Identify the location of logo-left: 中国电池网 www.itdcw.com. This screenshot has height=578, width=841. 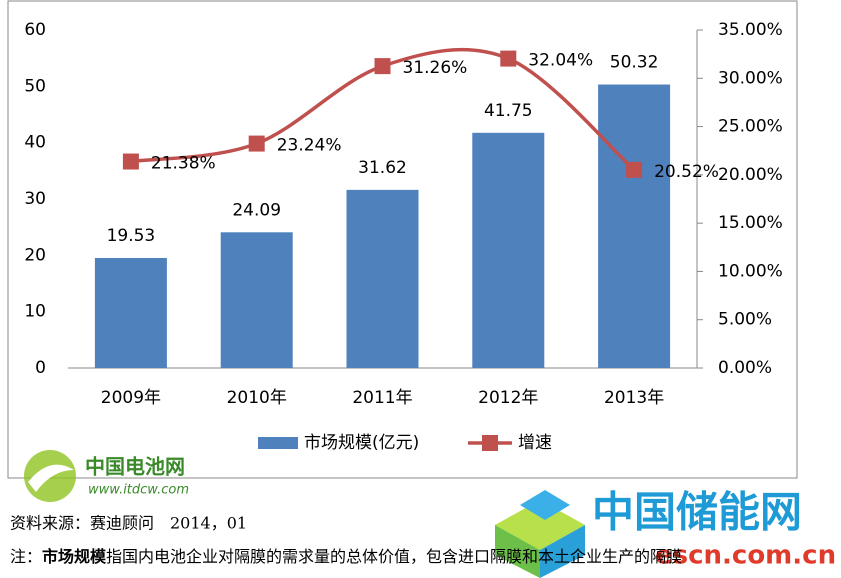
(106, 476).